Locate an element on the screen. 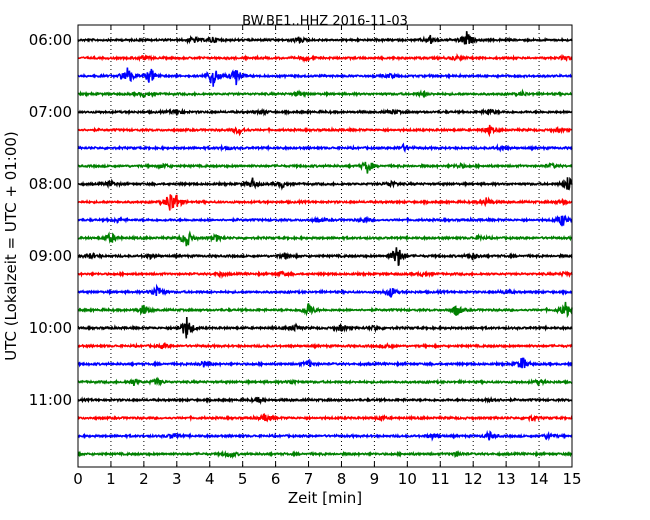 This screenshot has width=650, height=520. y-tick-label: 09:00 is located at coordinates (50, 256).